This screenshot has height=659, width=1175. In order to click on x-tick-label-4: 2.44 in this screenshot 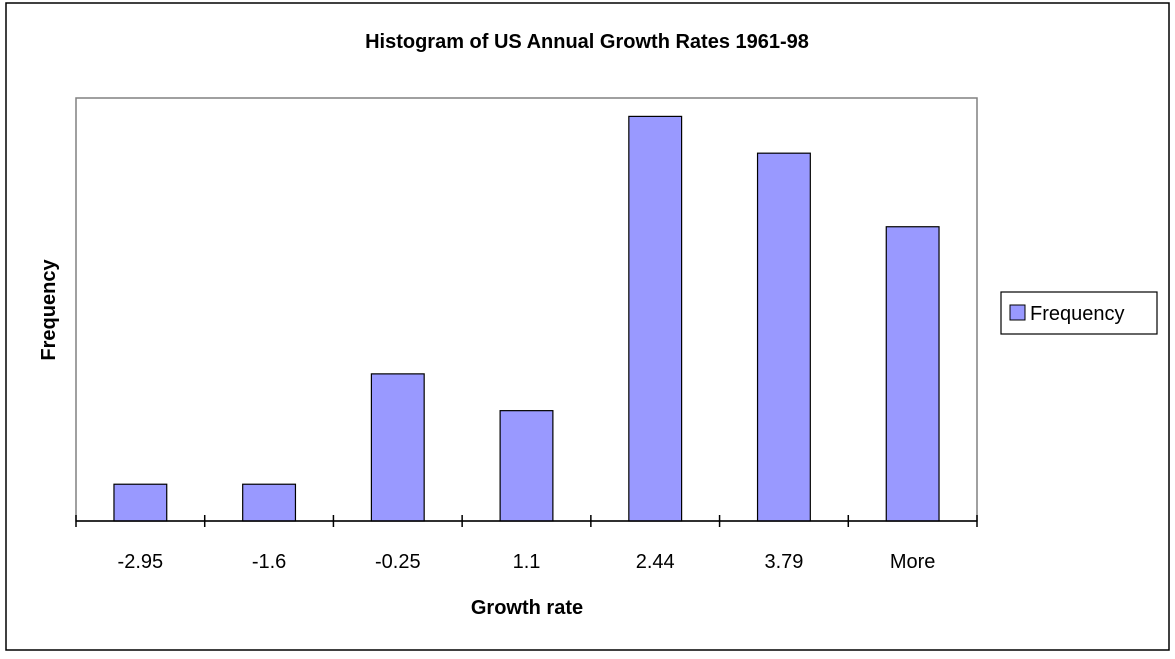, I will do `click(655, 562)`.